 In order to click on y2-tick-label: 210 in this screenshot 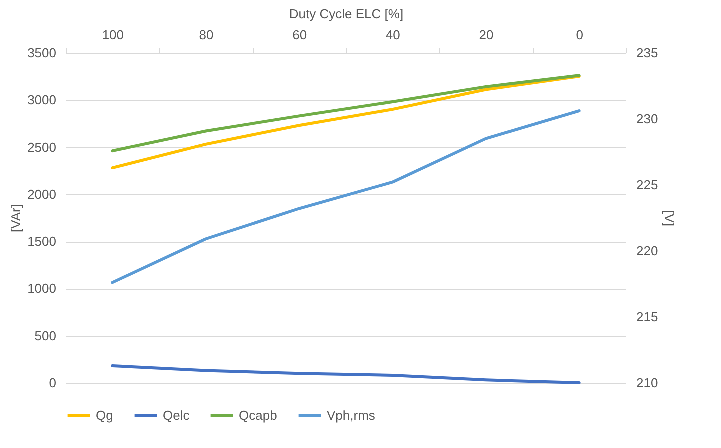, I will do `click(647, 383)`.